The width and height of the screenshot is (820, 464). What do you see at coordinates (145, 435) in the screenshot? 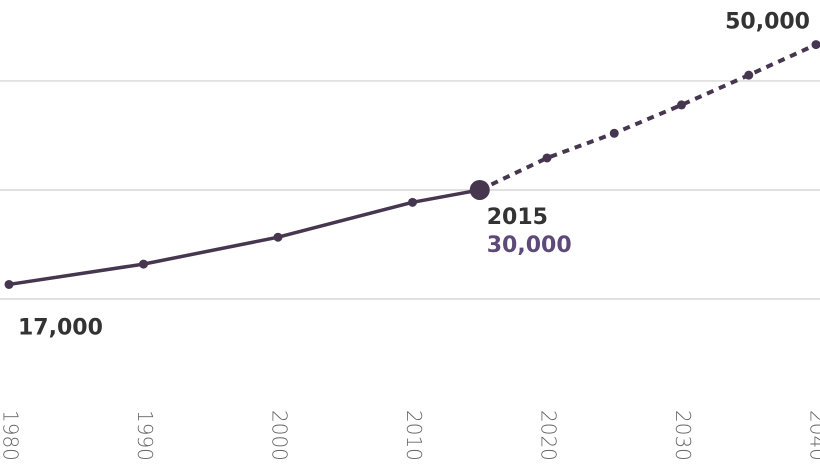
I see `x-tick-label: 1990` at bounding box center [145, 435].